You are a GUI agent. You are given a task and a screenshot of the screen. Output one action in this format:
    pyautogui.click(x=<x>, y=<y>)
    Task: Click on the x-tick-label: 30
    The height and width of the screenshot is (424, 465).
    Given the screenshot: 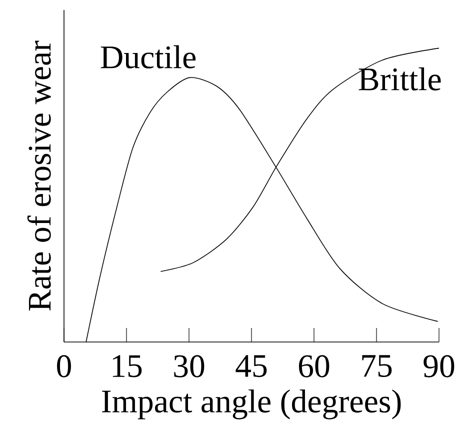 What is the action you would take?
    pyautogui.click(x=189, y=366)
    